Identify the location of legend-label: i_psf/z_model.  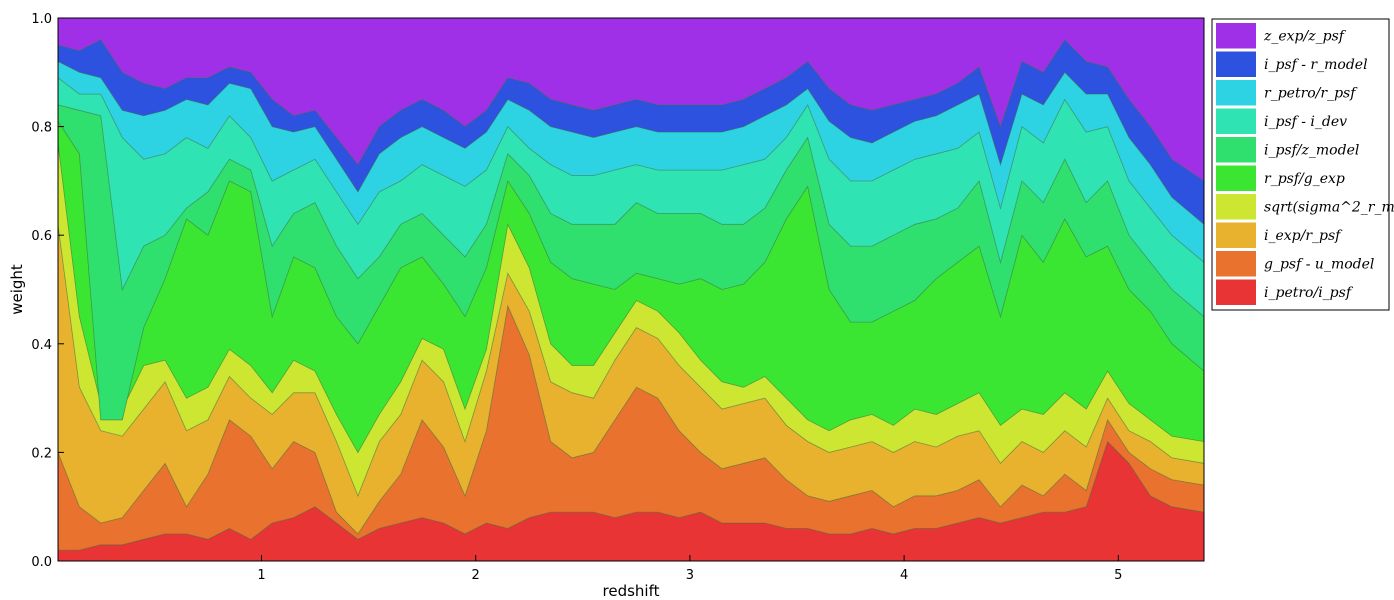
(1311, 150).